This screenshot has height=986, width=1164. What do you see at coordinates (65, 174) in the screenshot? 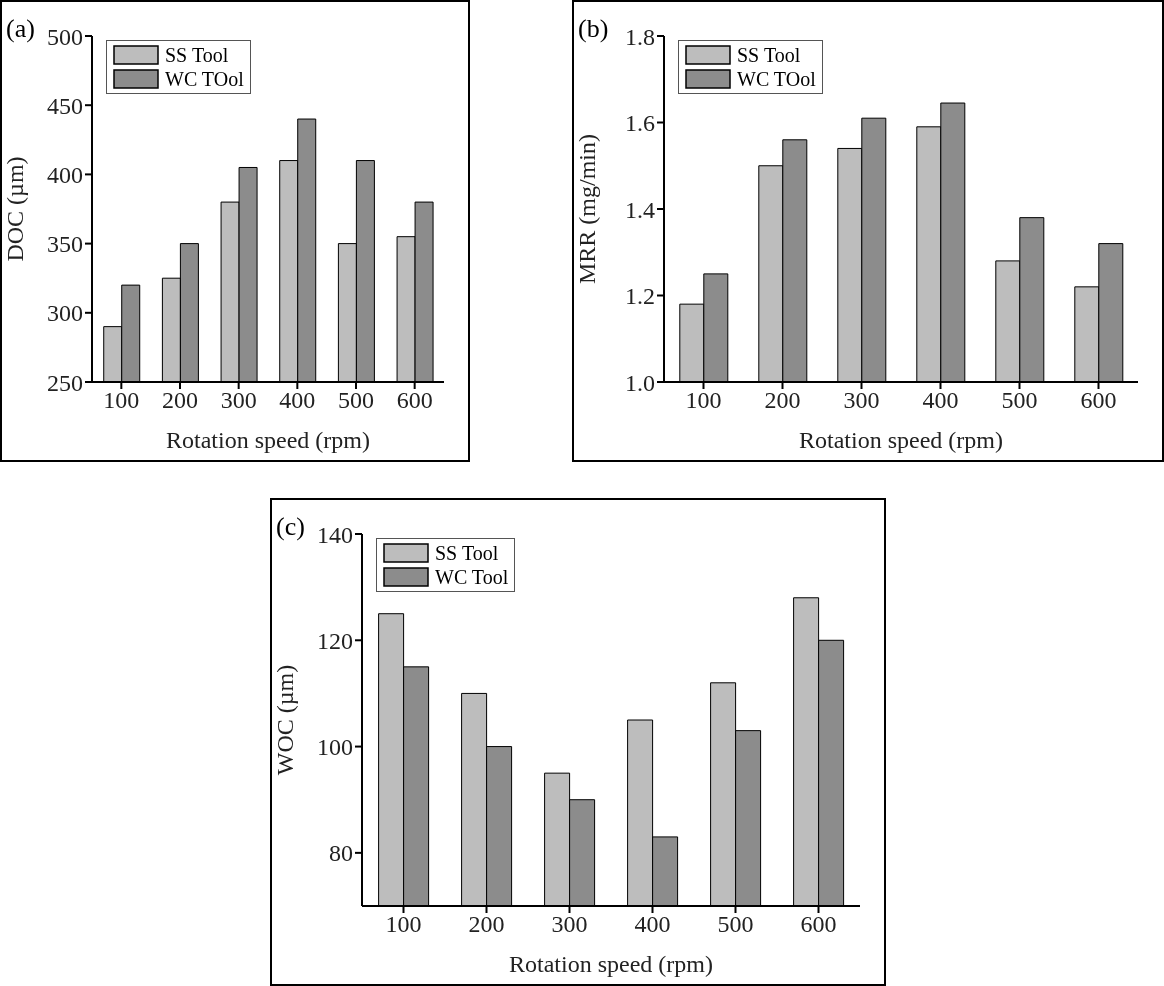
I see `y-tick-label: 400` at bounding box center [65, 174].